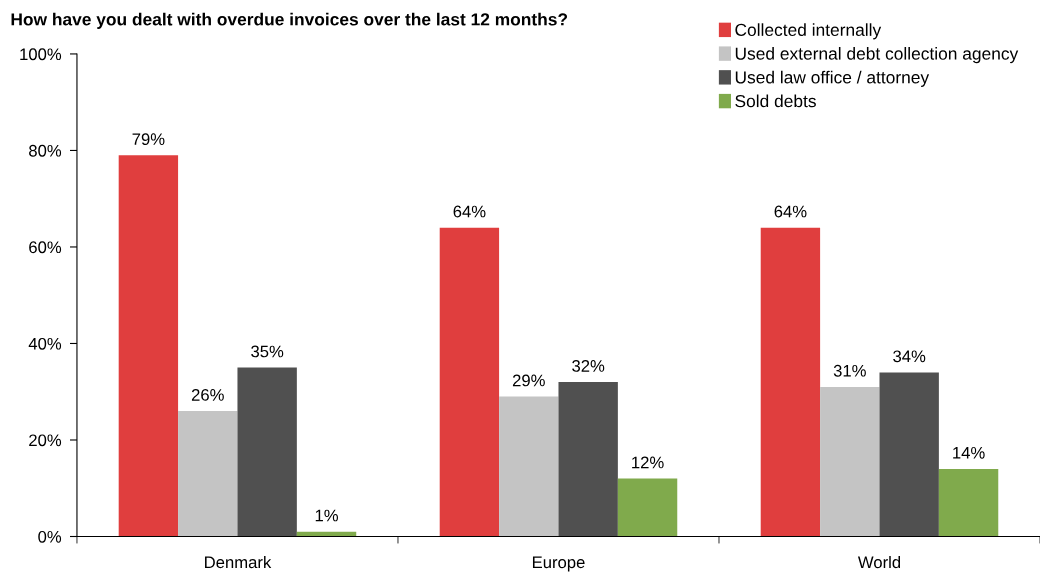  What do you see at coordinates (238, 562) in the screenshot?
I see `x-tick-label: Denmark` at bounding box center [238, 562].